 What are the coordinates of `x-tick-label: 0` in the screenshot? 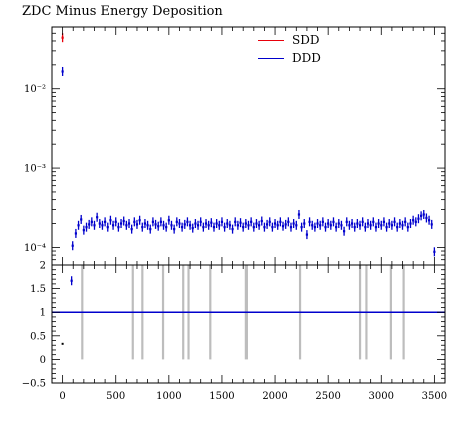 It's located at (62, 396).